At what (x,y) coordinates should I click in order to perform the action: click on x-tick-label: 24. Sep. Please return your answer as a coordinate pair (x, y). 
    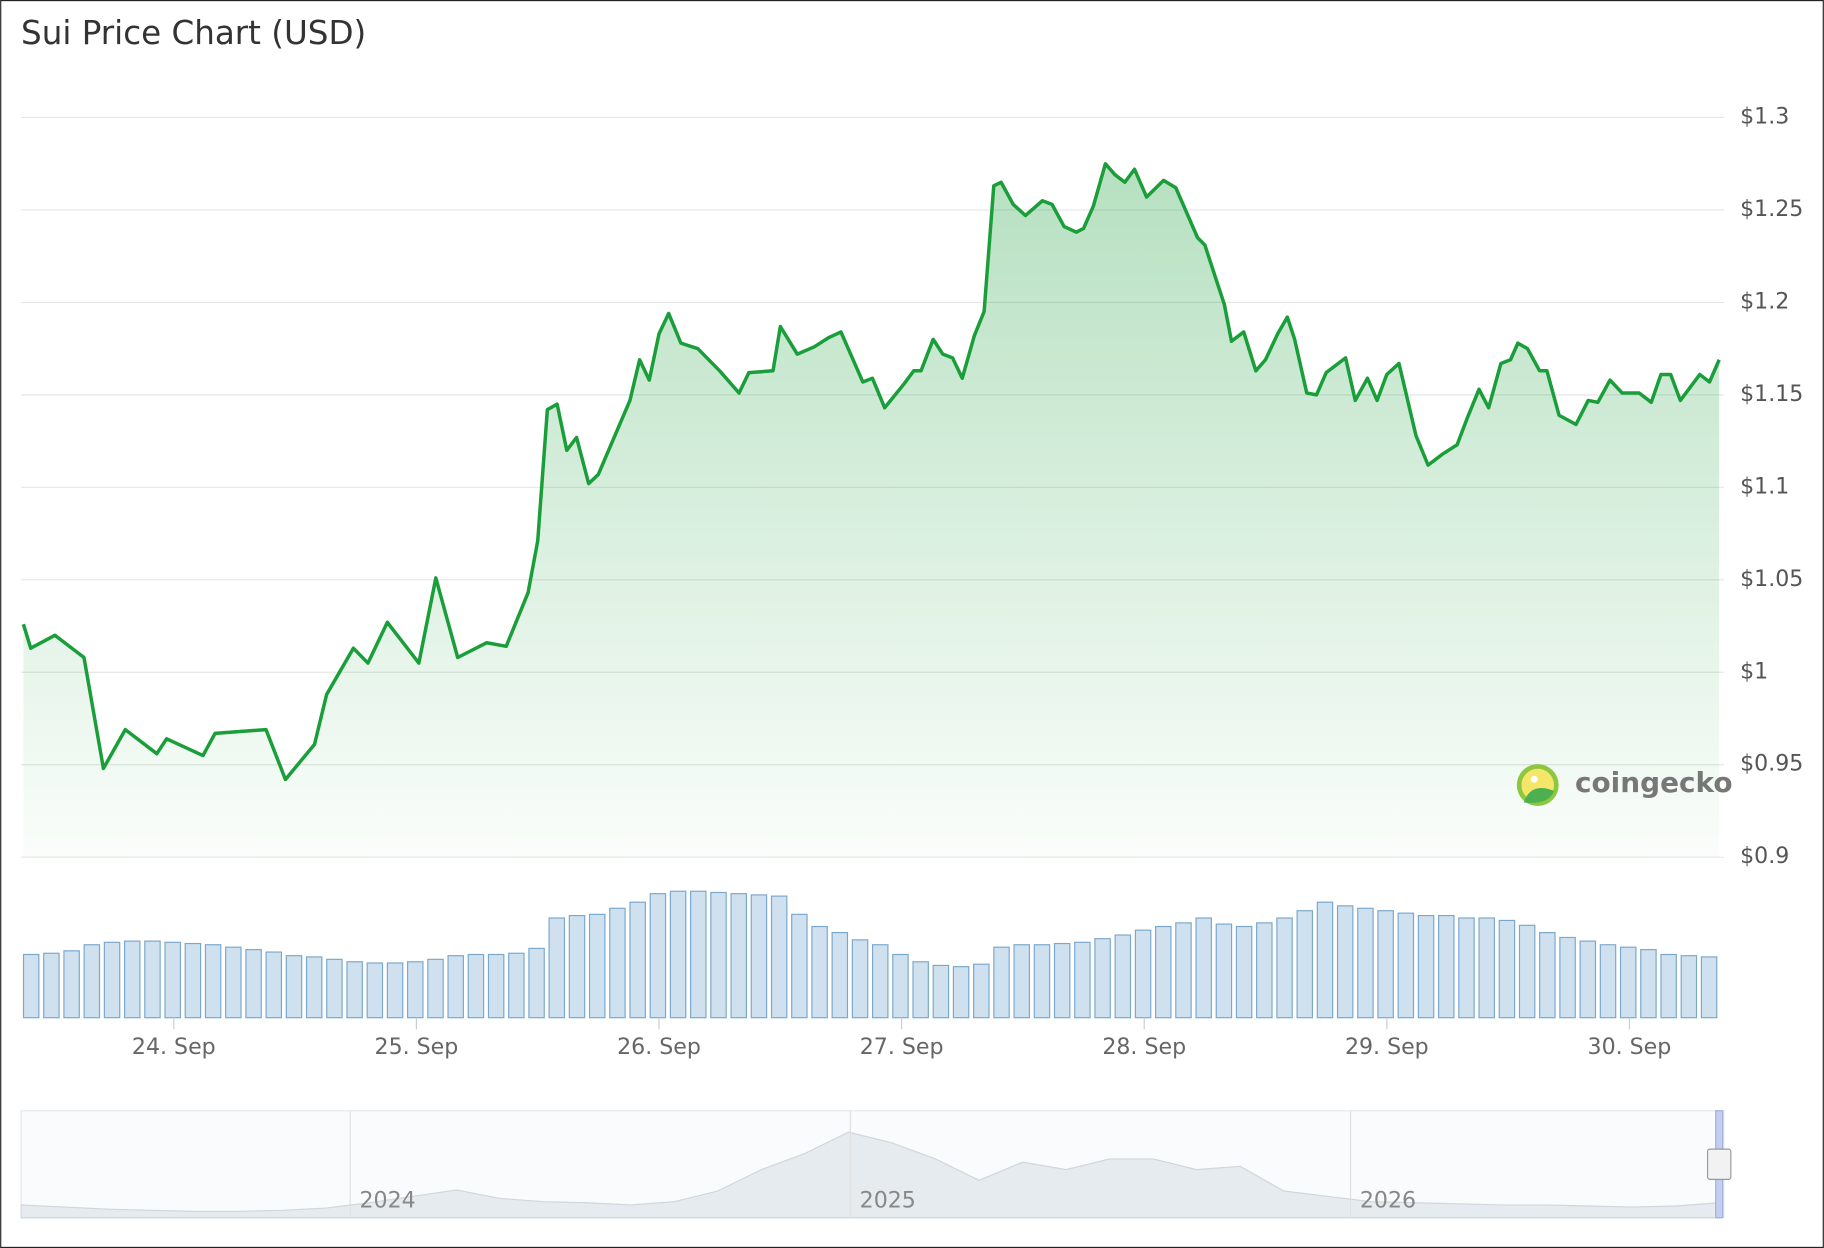
    Looking at the image, I should click on (174, 1047).